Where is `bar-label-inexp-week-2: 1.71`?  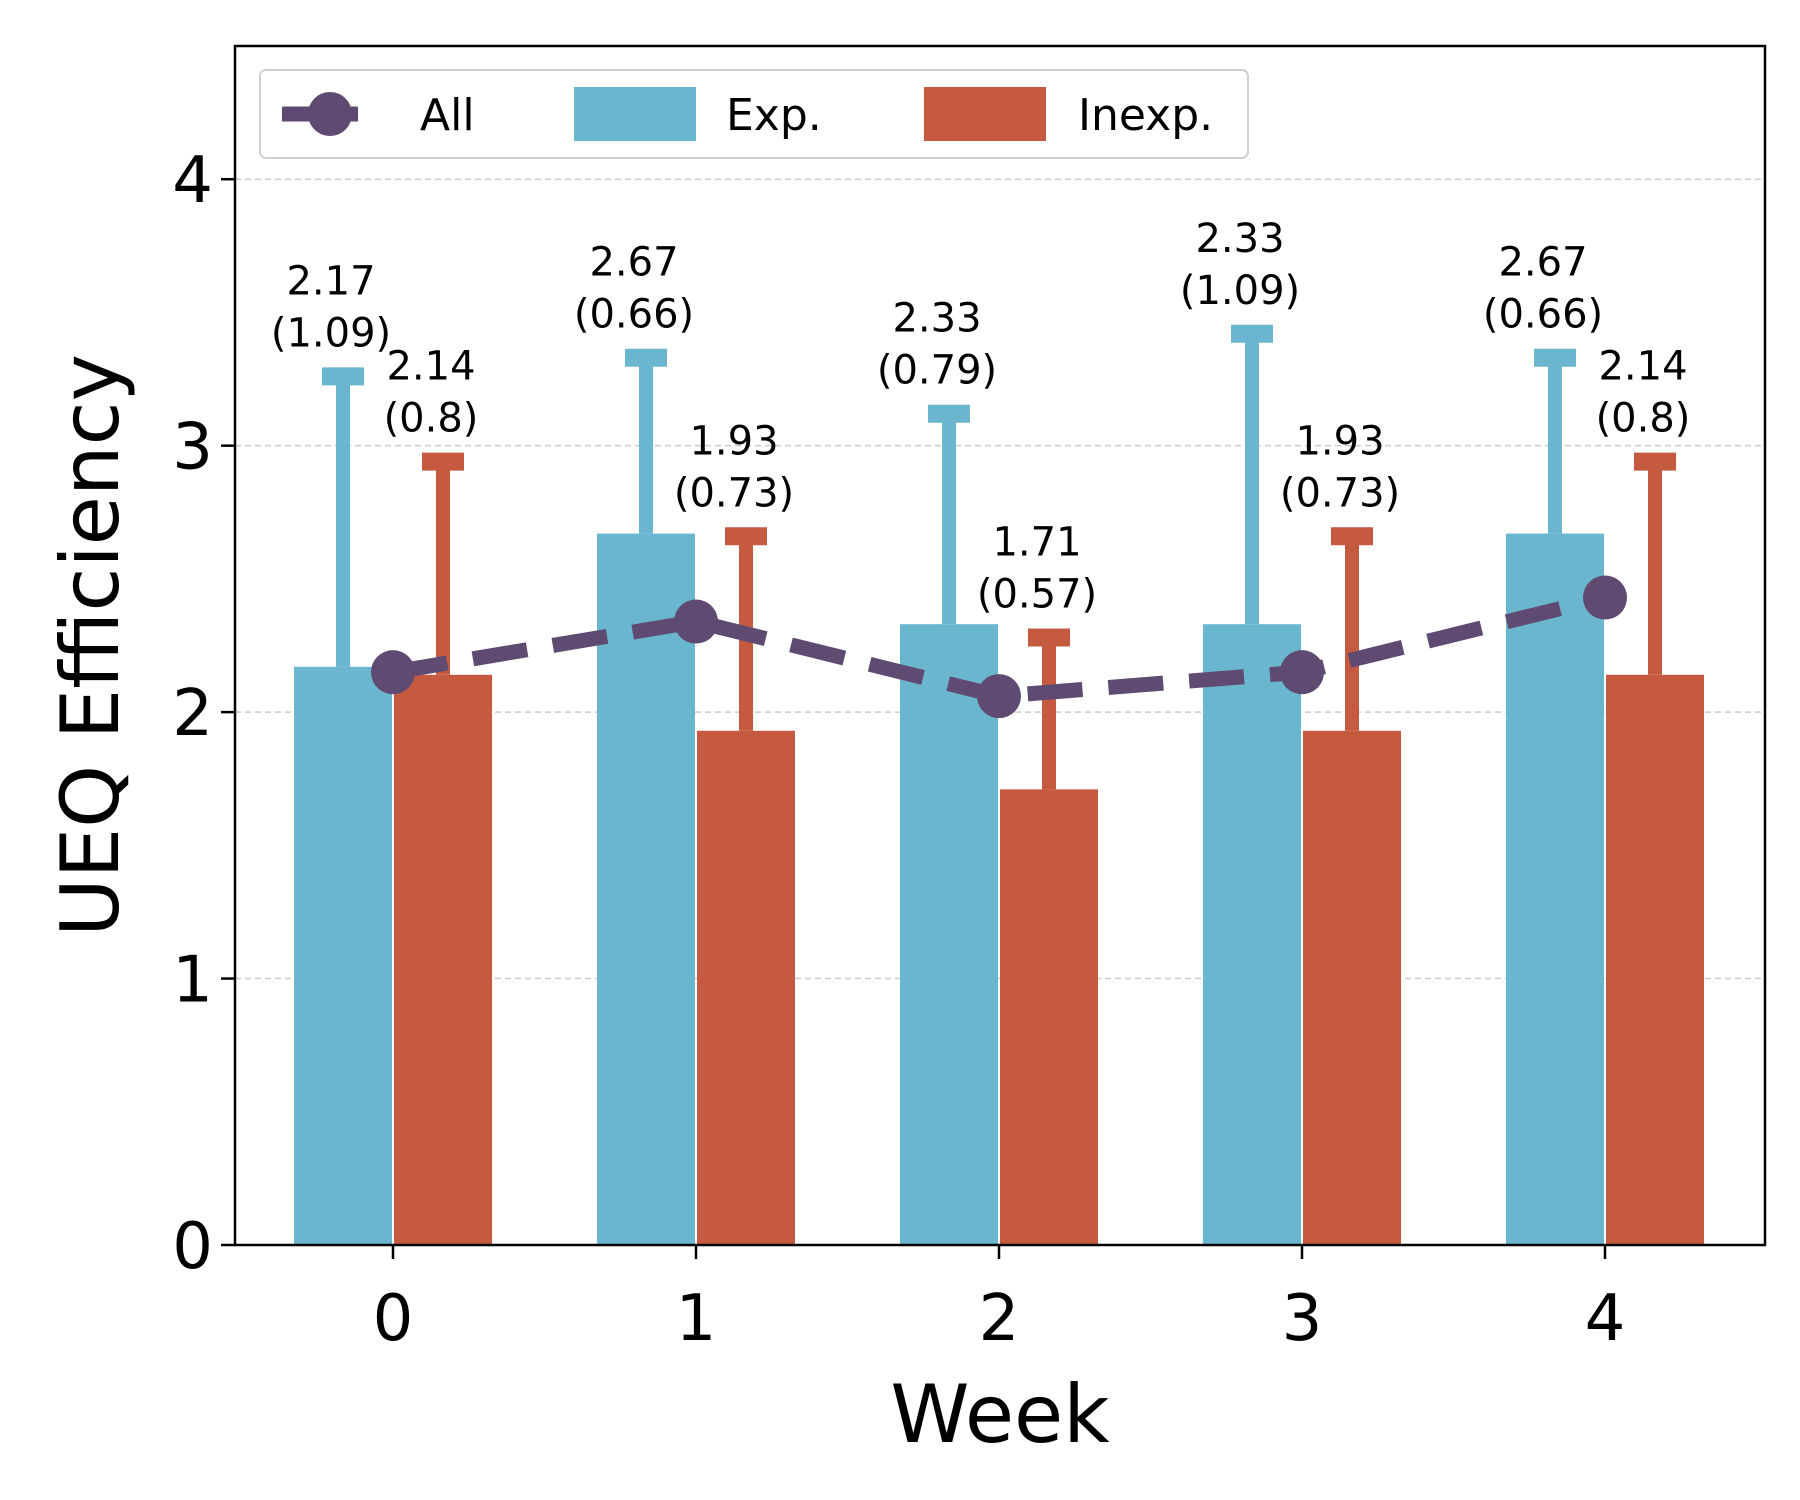
bar-label-inexp-week-2: 1.71 is located at coordinates (1036, 543).